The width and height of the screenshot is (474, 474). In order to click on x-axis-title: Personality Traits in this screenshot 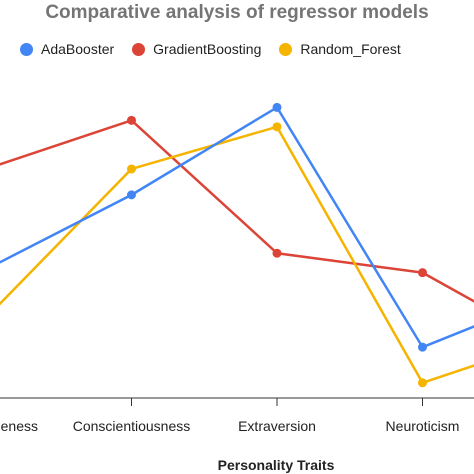, I will do `click(276, 465)`.